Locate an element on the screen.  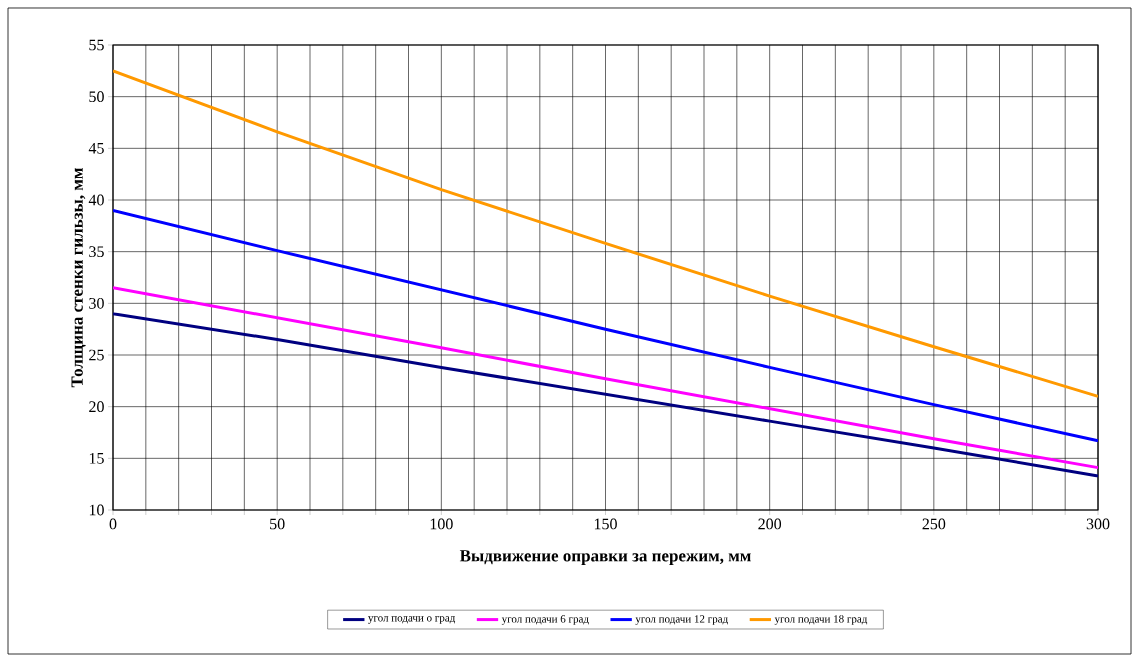
x-tick-label: 150 is located at coordinates (605, 524).